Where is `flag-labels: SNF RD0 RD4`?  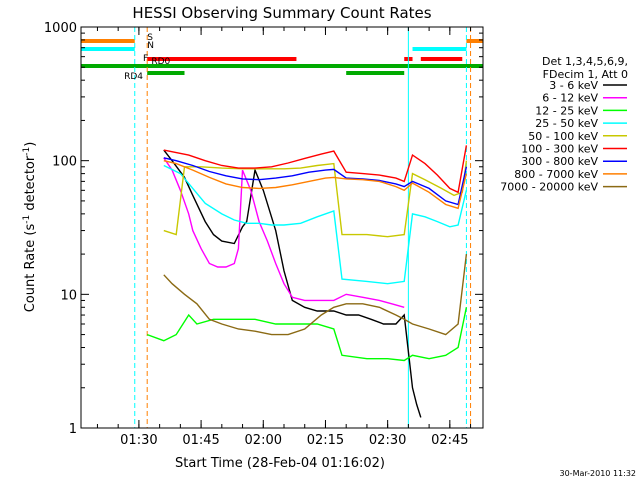
flag-labels: SNF RD0 RD4 is located at coordinates (147, 57).